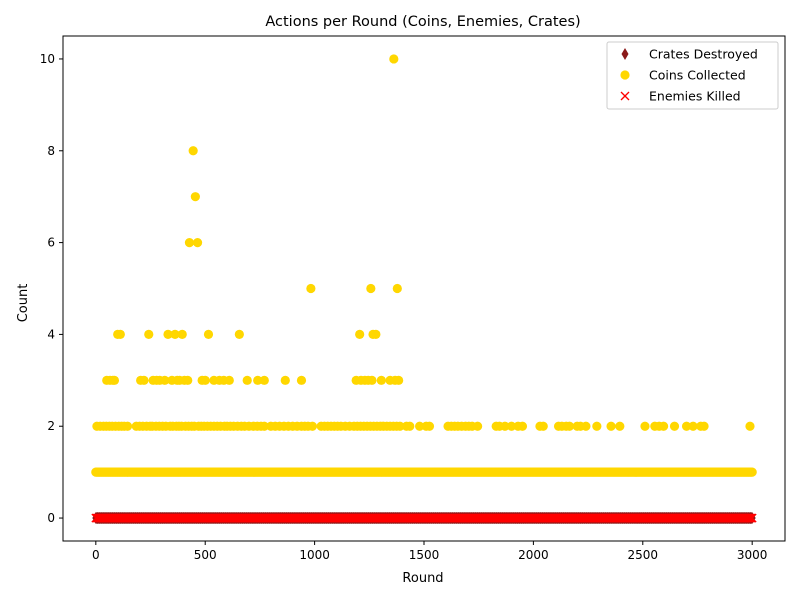  What do you see at coordinates (51, 288) in the screenshot?
I see `y-axis: 0 2 4 6 8 10` at bounding box center [51, 288].